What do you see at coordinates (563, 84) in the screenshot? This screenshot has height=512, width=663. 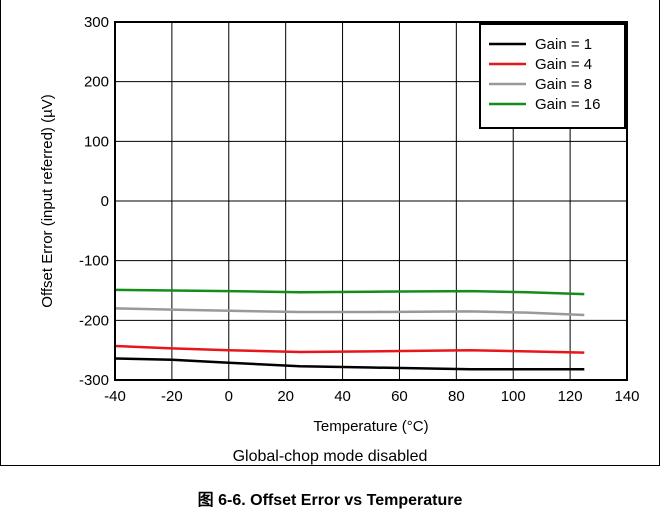 I see `legend-label: Gain = 8` at bounding box center [563, 84].